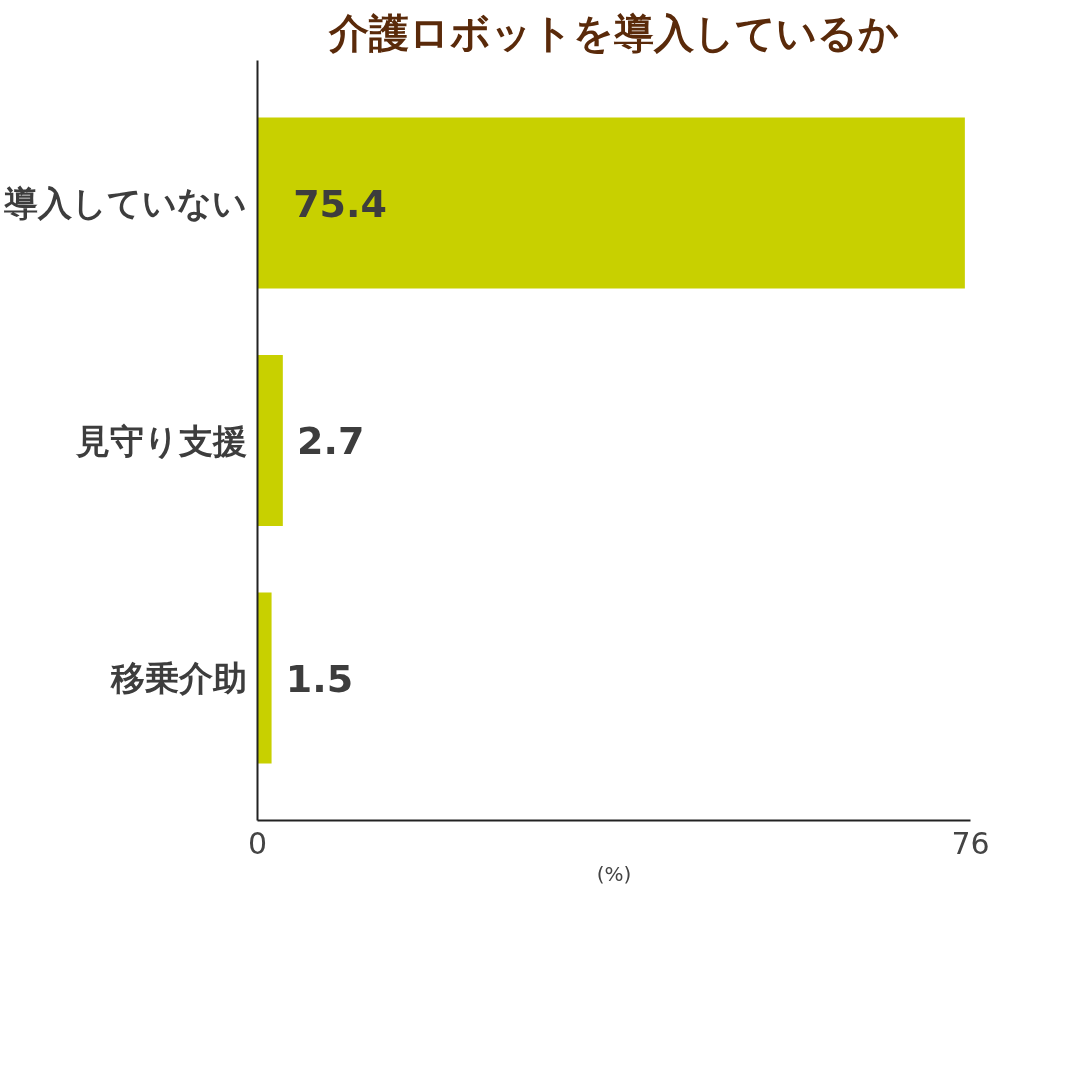 Image resolution: width=1090 pixels, height=1090 pixels. What do you see at coordinates (970, 843) in the screenshot?
I see `x-tick-label: 76` at bounding box center [970, 843].